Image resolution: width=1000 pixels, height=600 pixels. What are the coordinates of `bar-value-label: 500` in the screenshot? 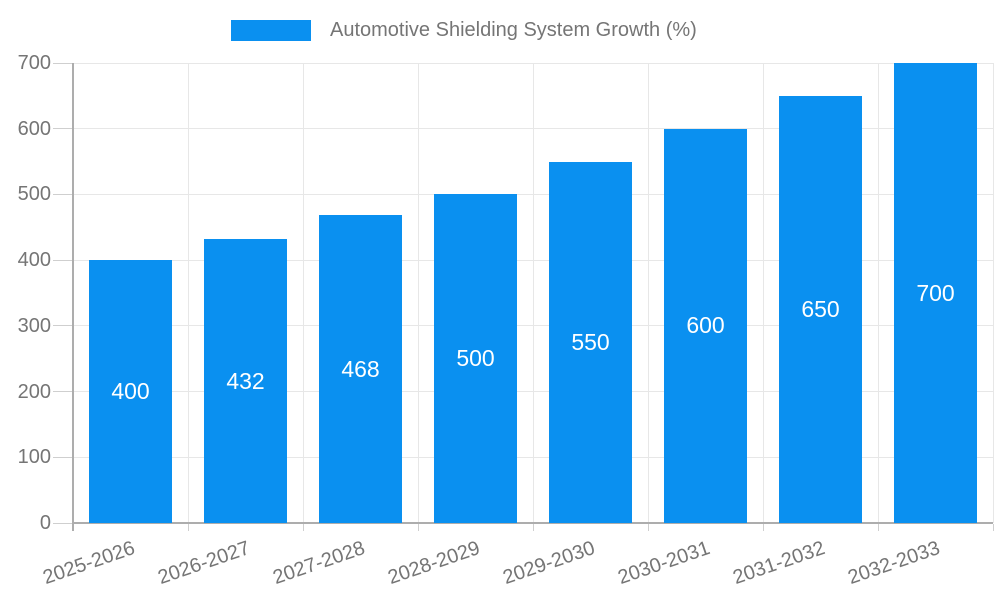 It's located at (475, 358).